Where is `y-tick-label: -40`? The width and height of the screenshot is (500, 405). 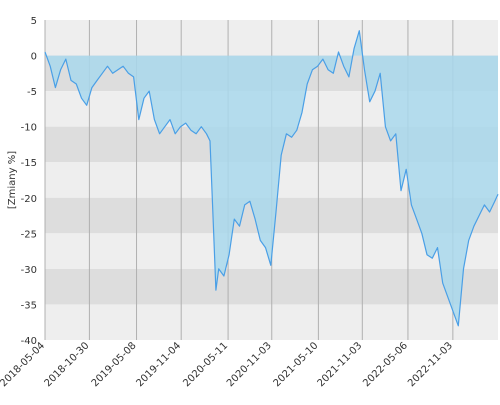
y-tick-label: -40 is located at coordinates (29, 341).